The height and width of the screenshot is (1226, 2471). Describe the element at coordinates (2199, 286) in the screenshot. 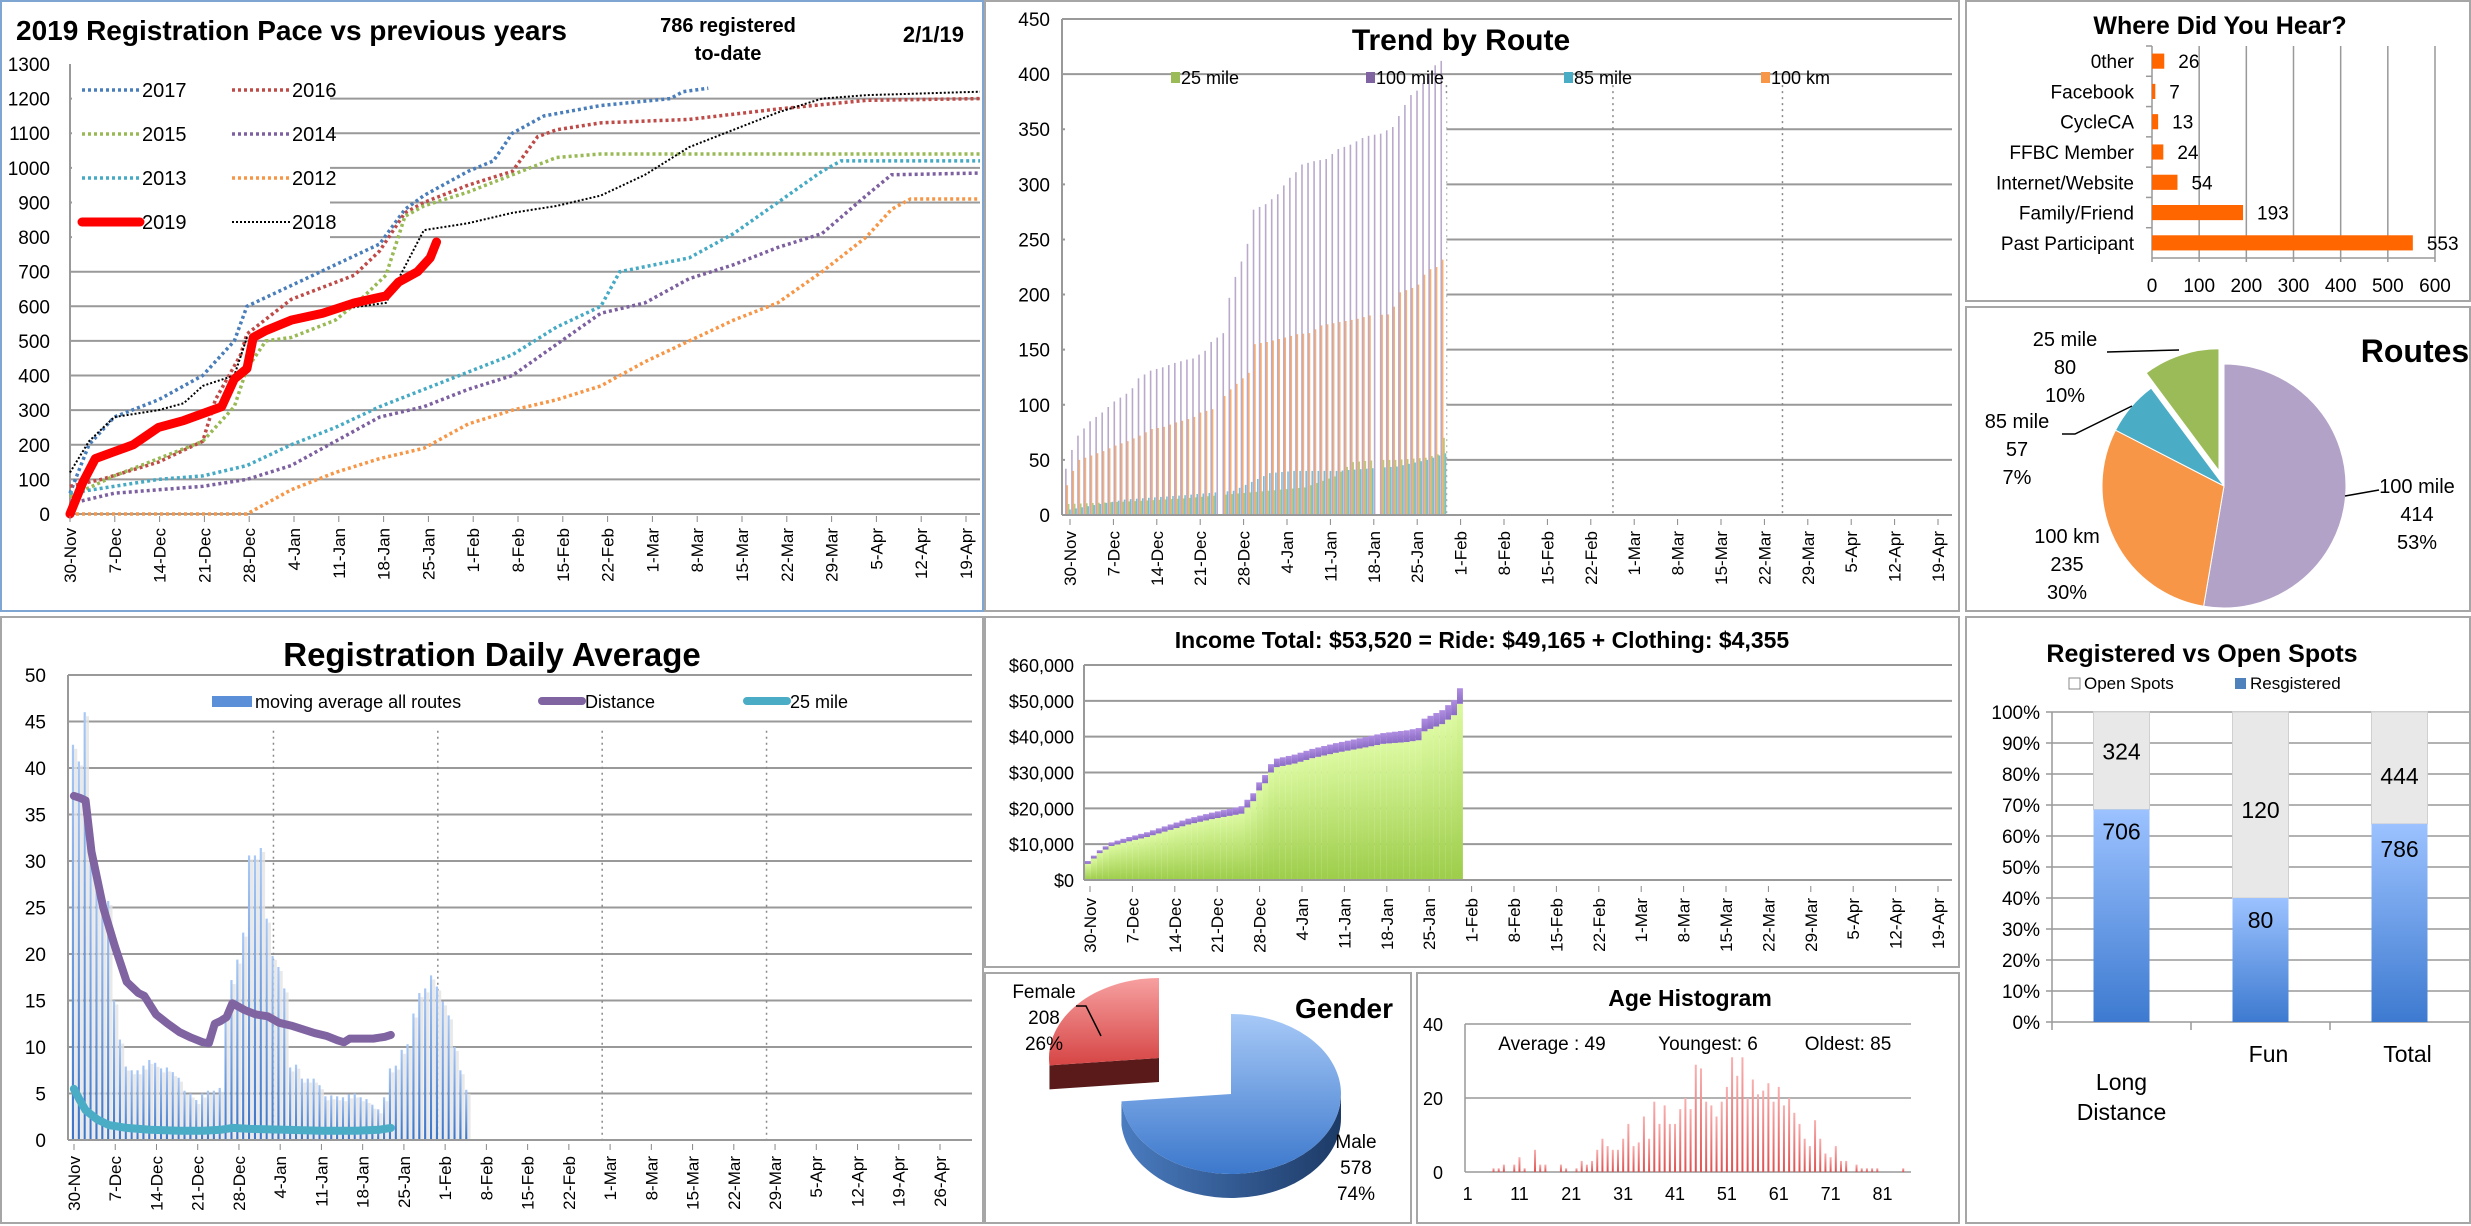

I see `x-tick-label: 100` at that location.